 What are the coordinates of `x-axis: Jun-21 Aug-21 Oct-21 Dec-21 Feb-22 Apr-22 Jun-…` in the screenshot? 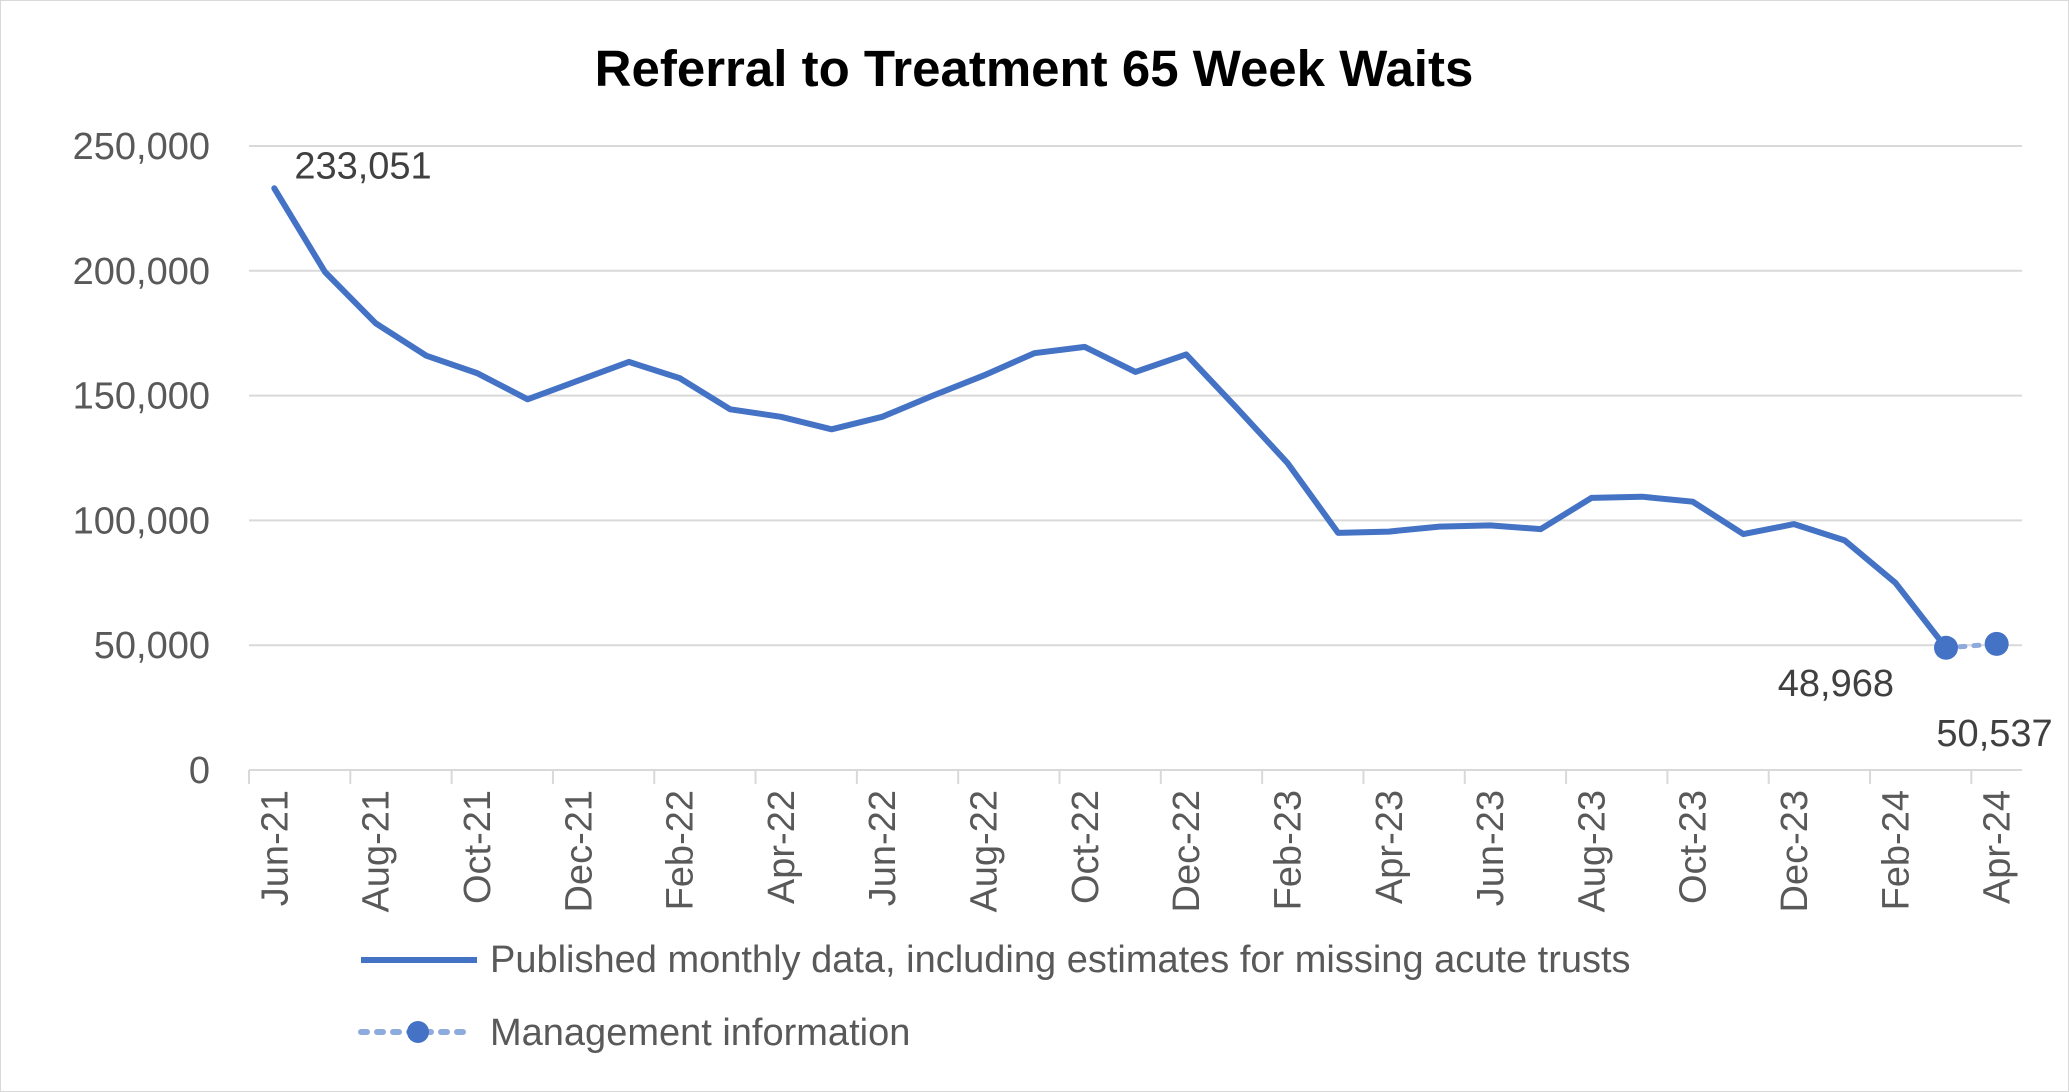 It's located at (1135, 841).